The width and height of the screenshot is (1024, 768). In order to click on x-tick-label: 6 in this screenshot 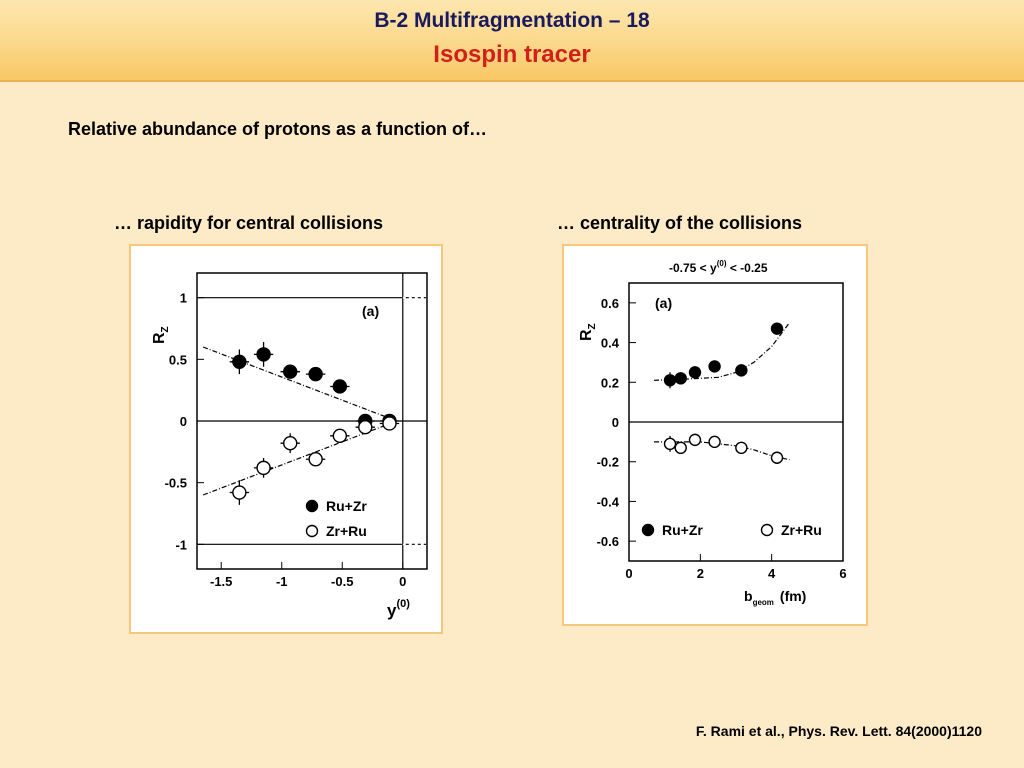, I will do `click(842, 573)`.